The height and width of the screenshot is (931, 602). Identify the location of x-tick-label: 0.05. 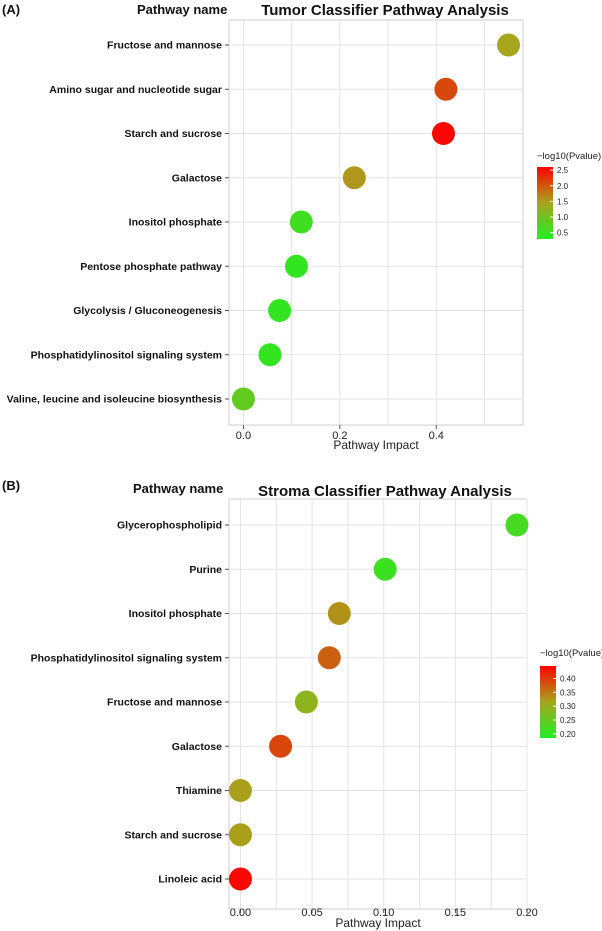
(311, 913).